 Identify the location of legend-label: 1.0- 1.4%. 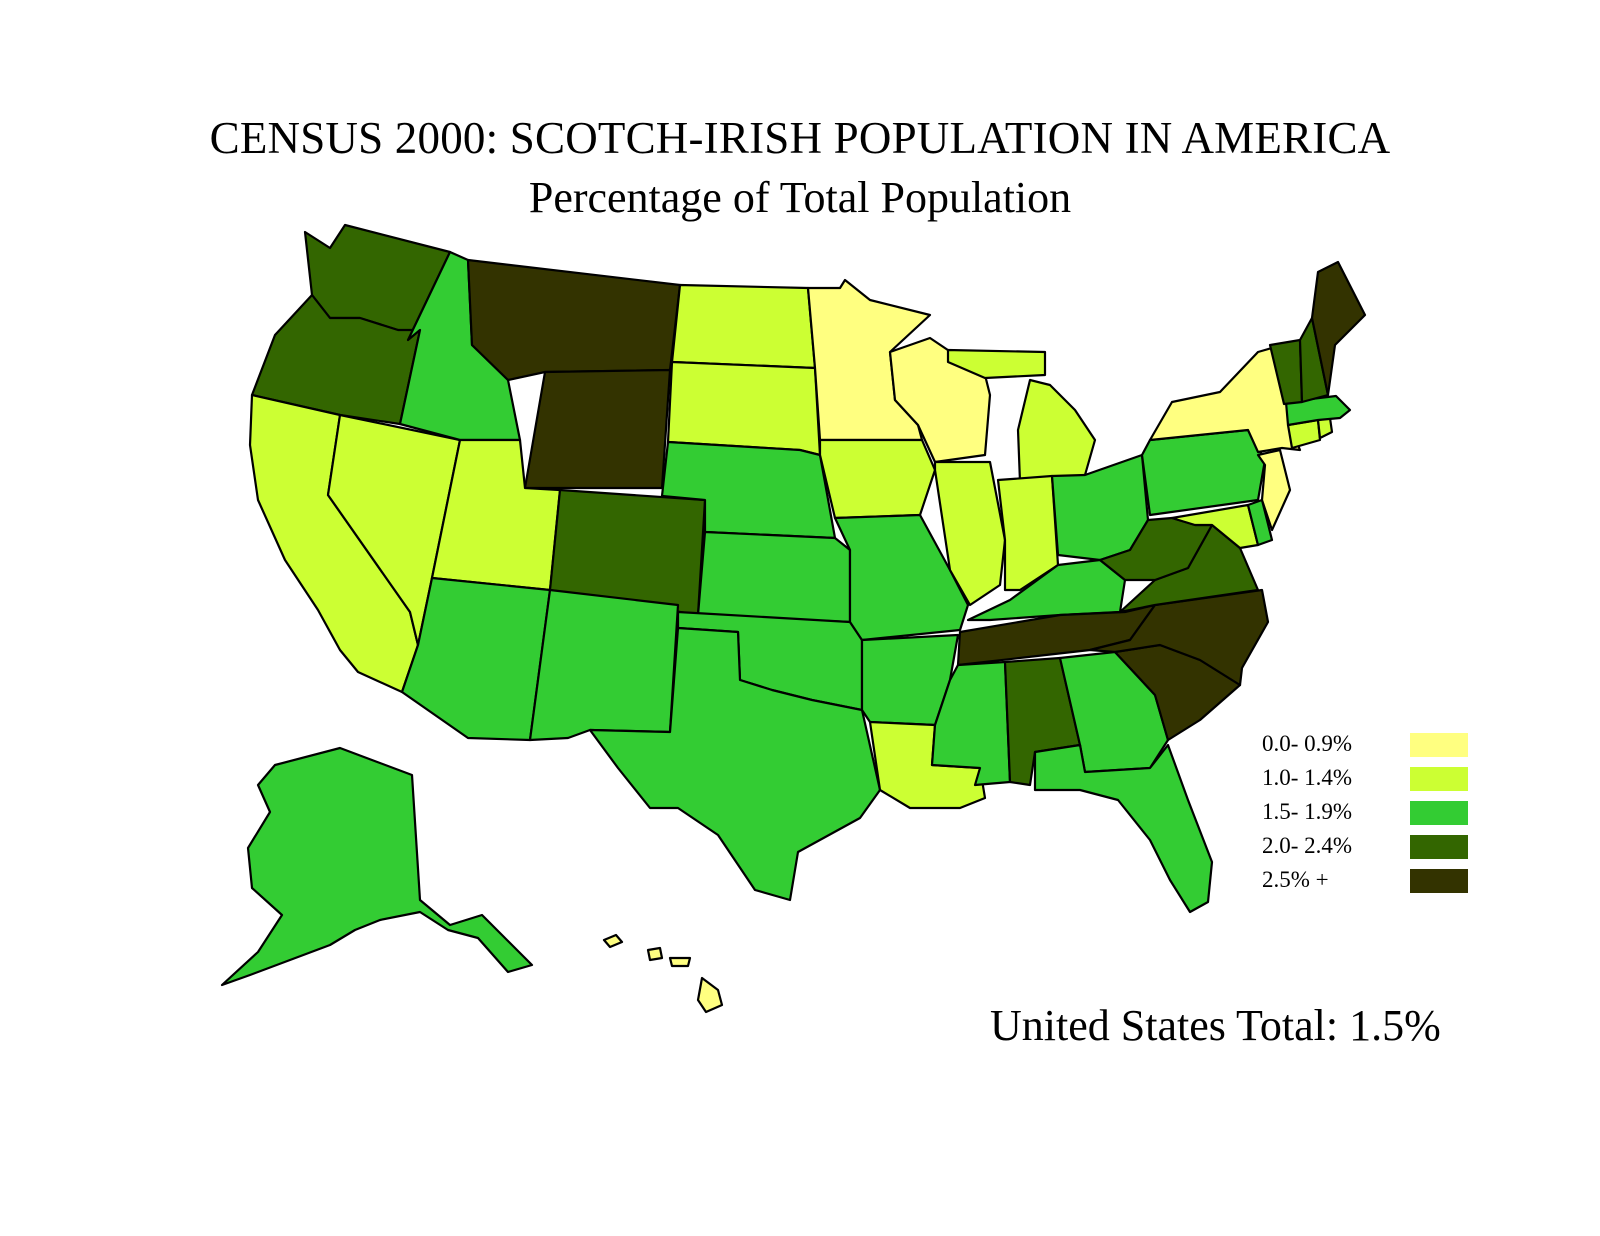
(1307, 777).